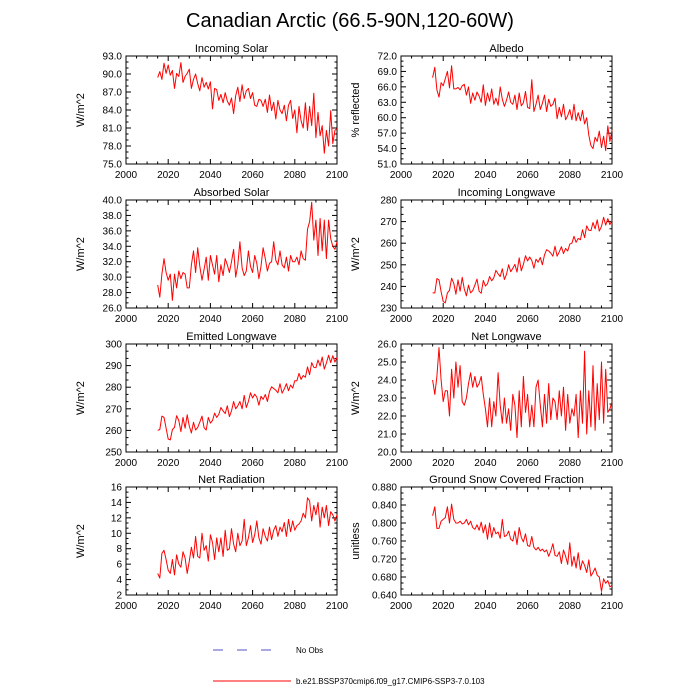  Describe the element at coordinates (117, 503) in the screenshot. I see `y-tick-label: 14` at that location.